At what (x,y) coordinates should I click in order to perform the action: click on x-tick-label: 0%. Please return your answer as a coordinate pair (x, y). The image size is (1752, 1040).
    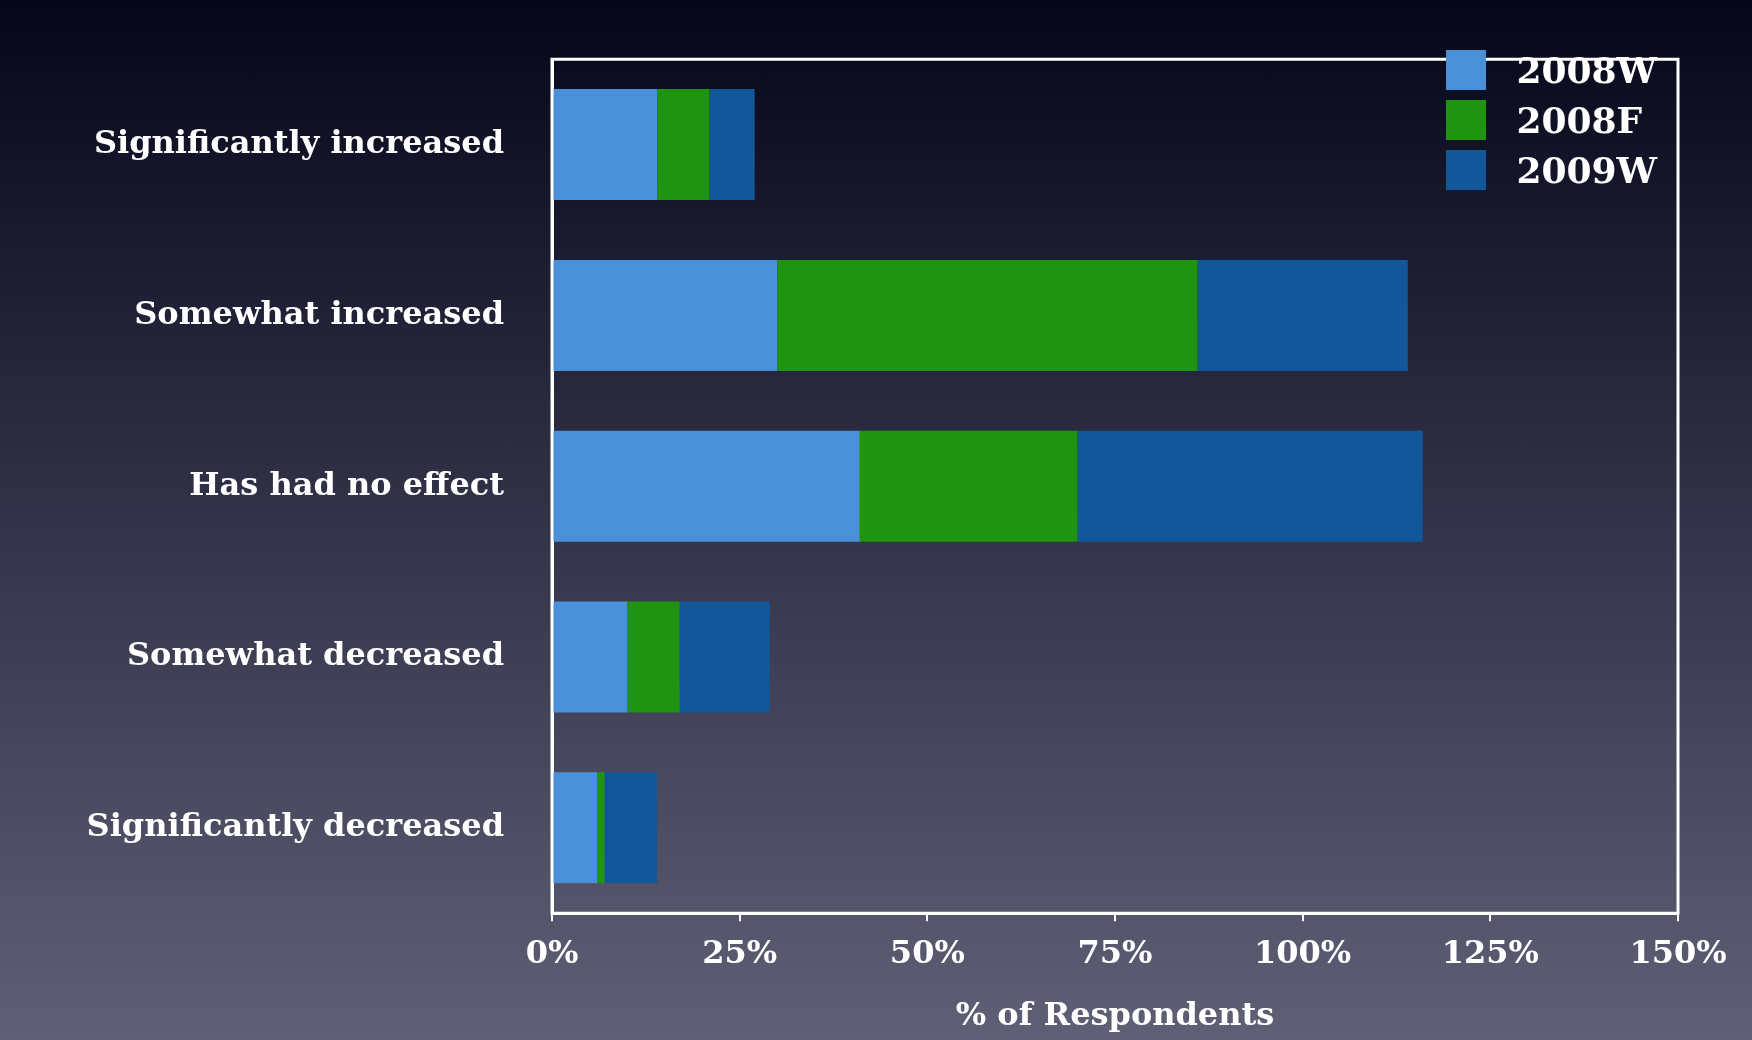
    Looking at the image, I should click on (552, 951).